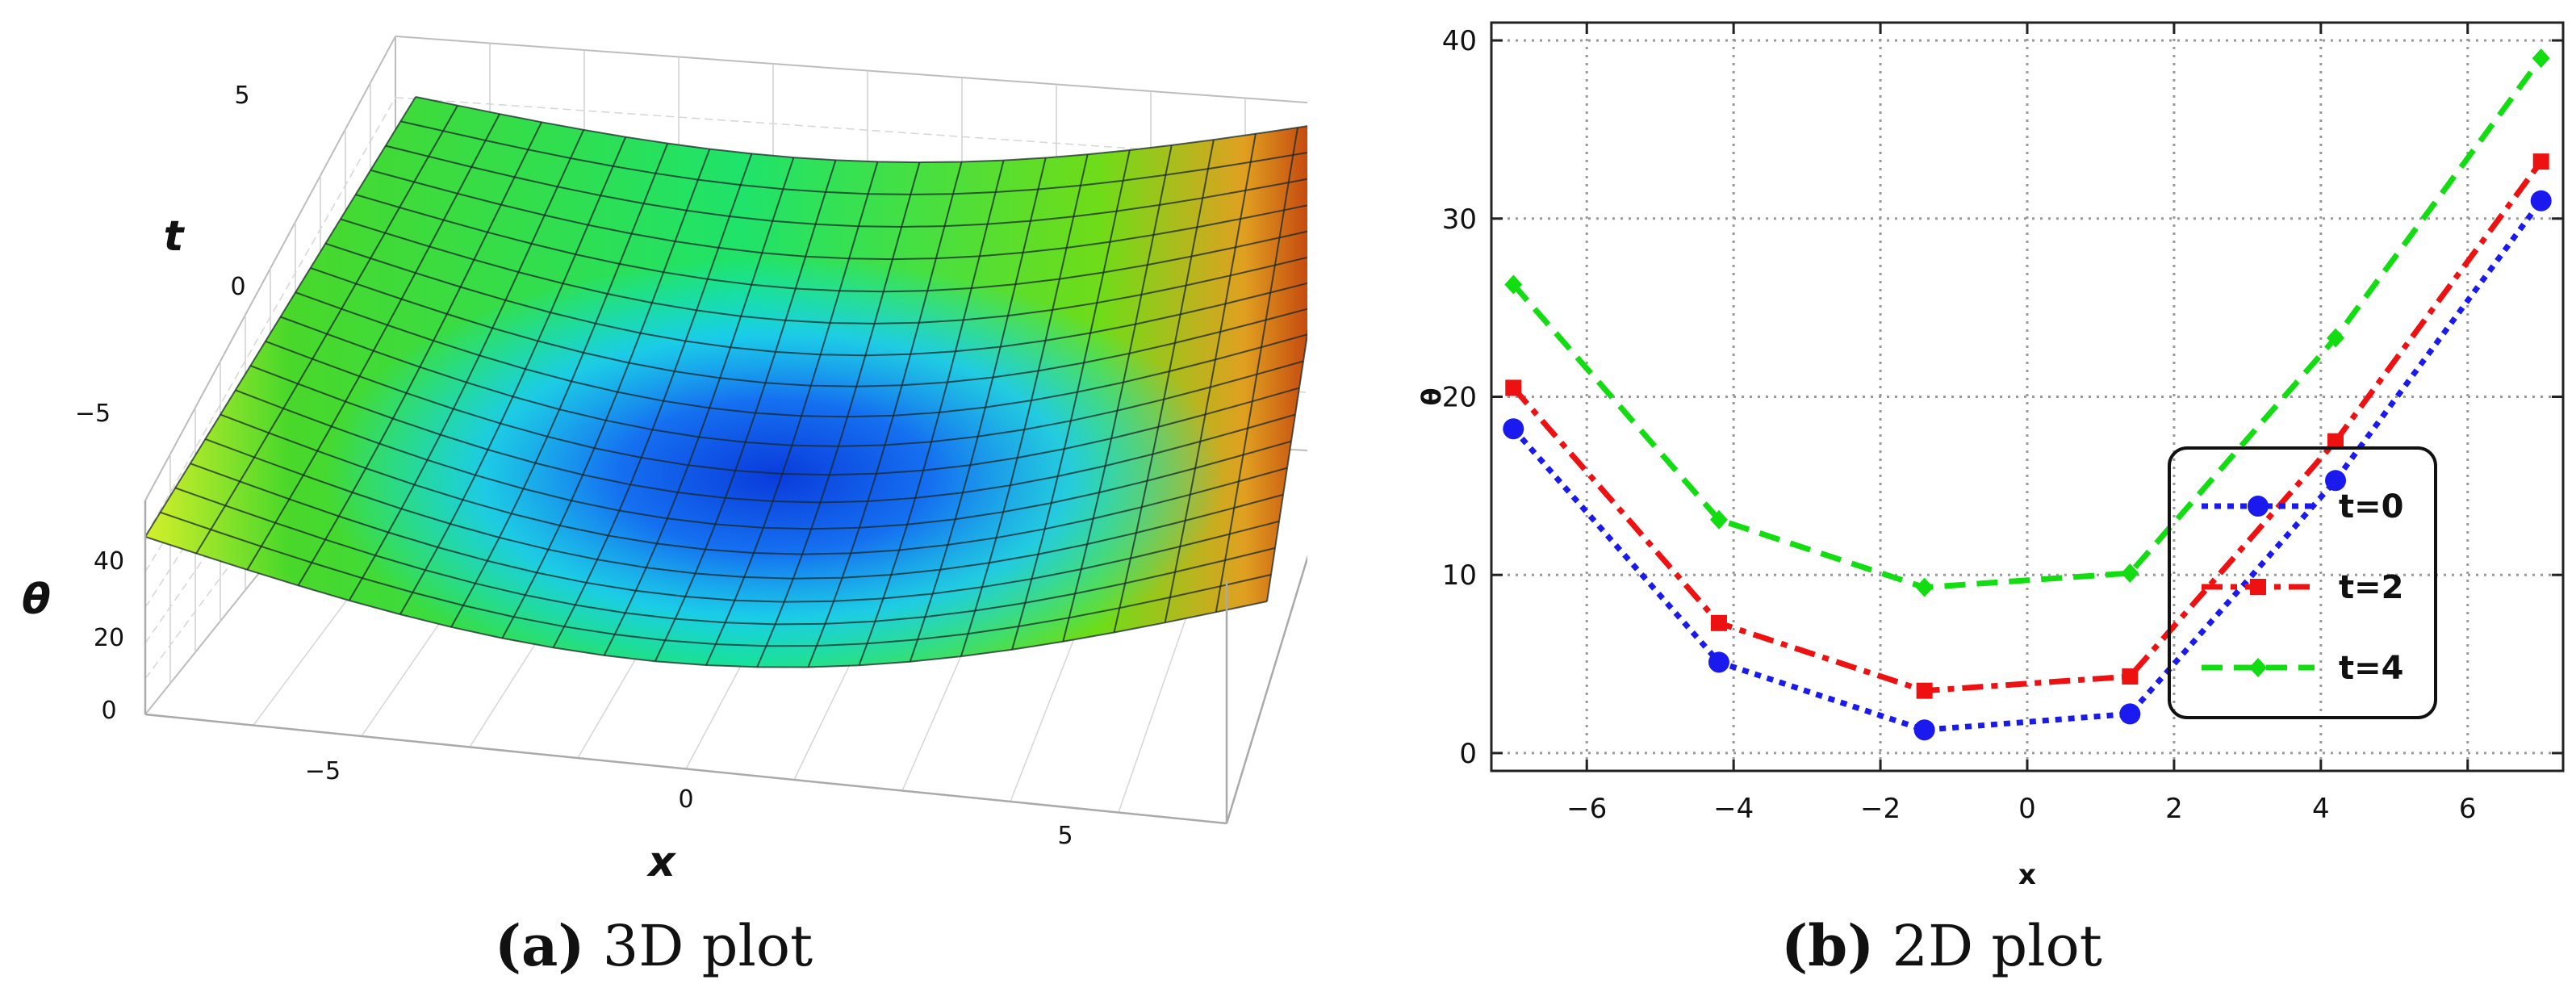 The height and width of the screenshot is (1005, 2576). What do you see at coordinates (1586, 809) in the screenshot?
I see `x-tick-label: −6` at bounding box center [1586, 809].